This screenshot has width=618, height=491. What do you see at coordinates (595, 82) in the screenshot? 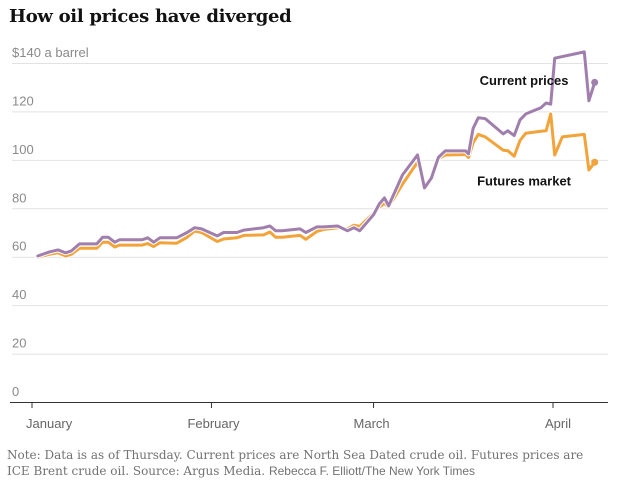
I see `current-prices-end-dot` at bounding box center [595, 82].